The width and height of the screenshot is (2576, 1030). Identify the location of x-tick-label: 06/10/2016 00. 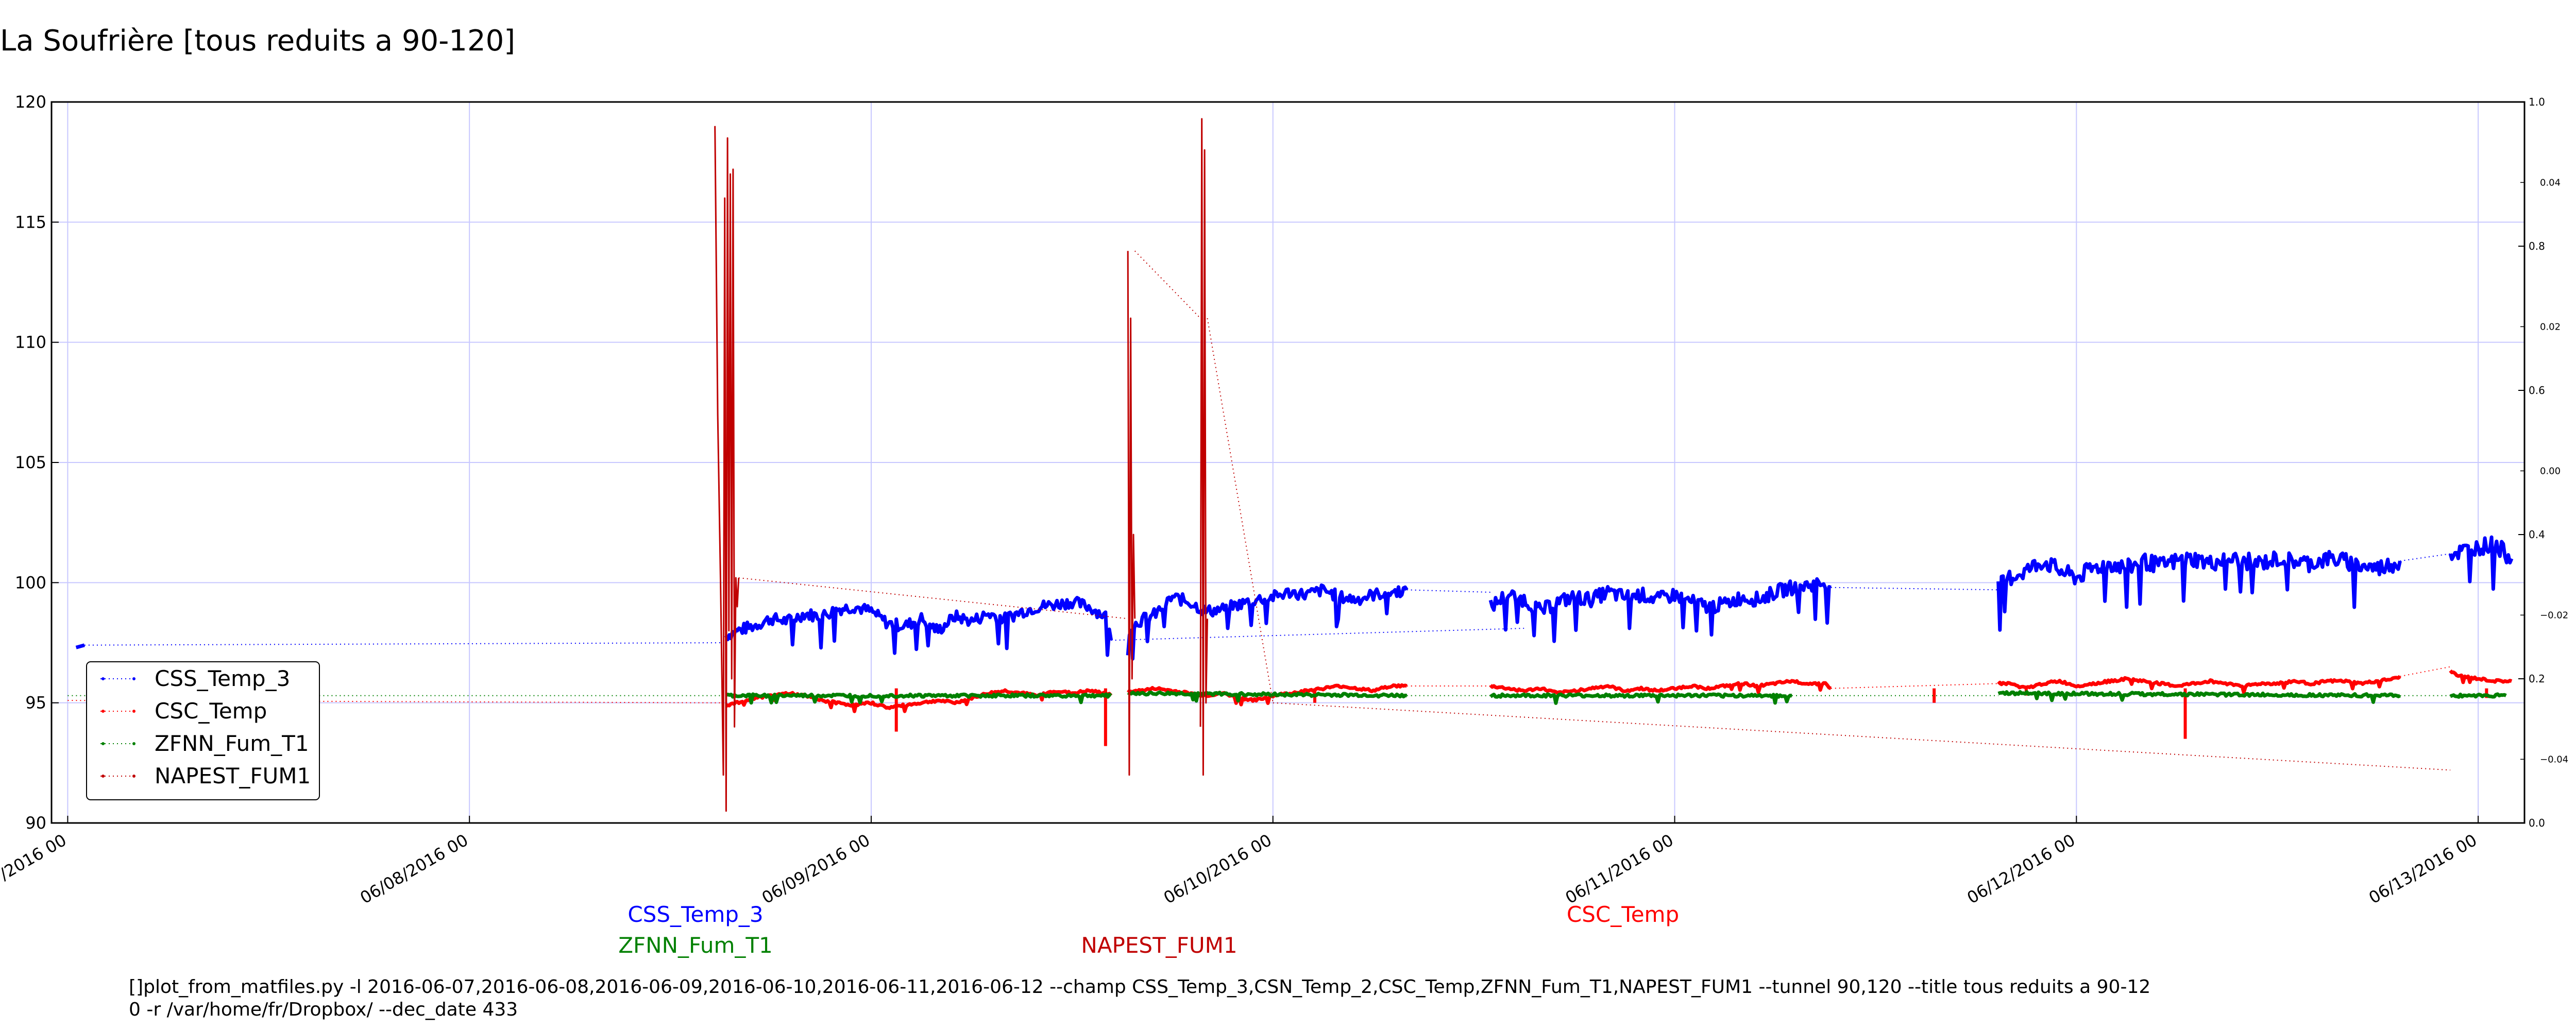
(1217, 869).